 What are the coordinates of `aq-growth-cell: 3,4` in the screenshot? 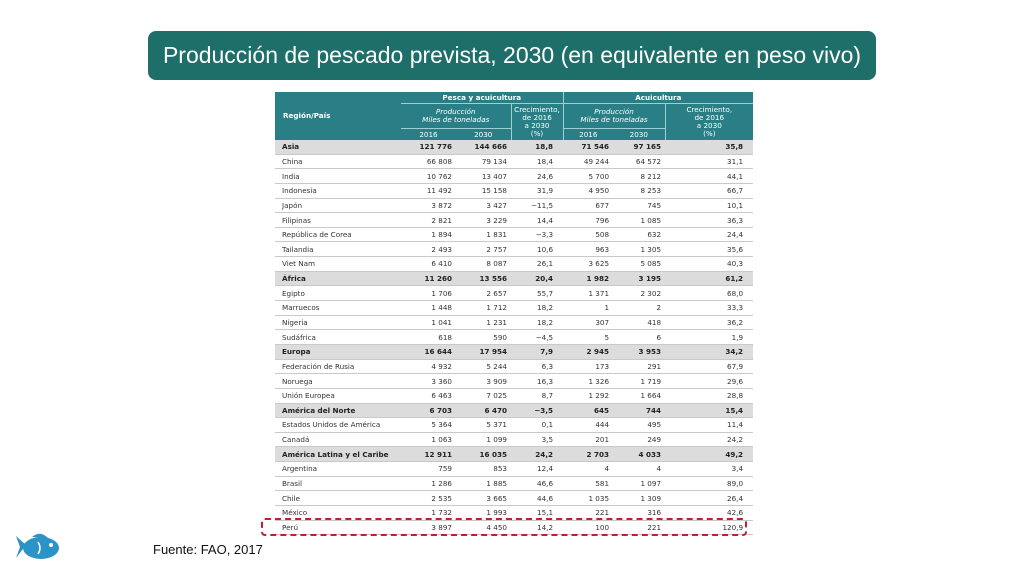 It's located at (709, 469).